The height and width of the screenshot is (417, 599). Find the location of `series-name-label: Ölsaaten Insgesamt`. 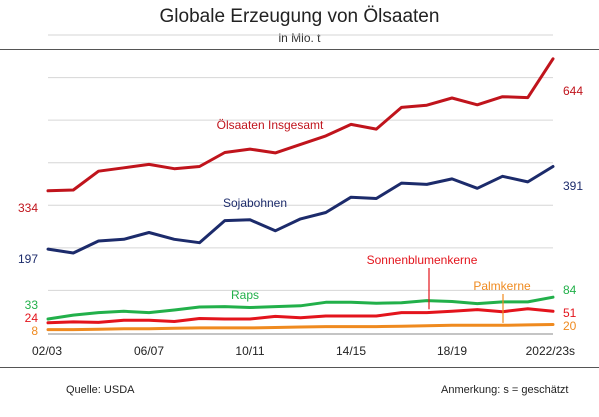

series-name-label: Ölsaaten Insgesamt is located at coordinates (270, 125).